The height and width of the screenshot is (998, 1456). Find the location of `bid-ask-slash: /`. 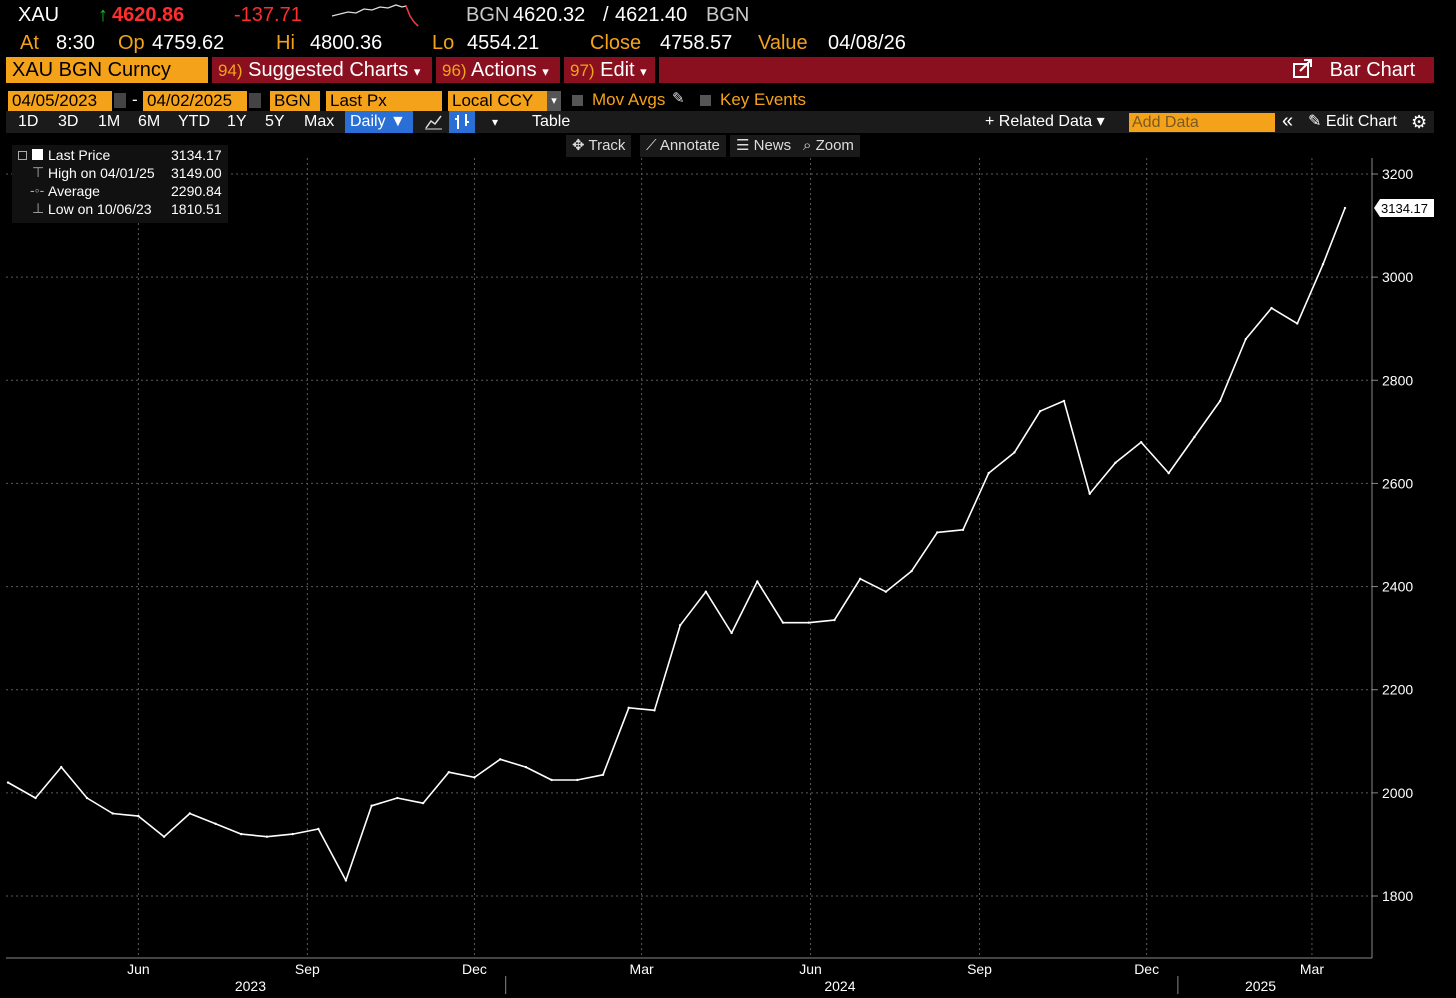

bid-ask-slash: / is located at coordinates (606, 15).